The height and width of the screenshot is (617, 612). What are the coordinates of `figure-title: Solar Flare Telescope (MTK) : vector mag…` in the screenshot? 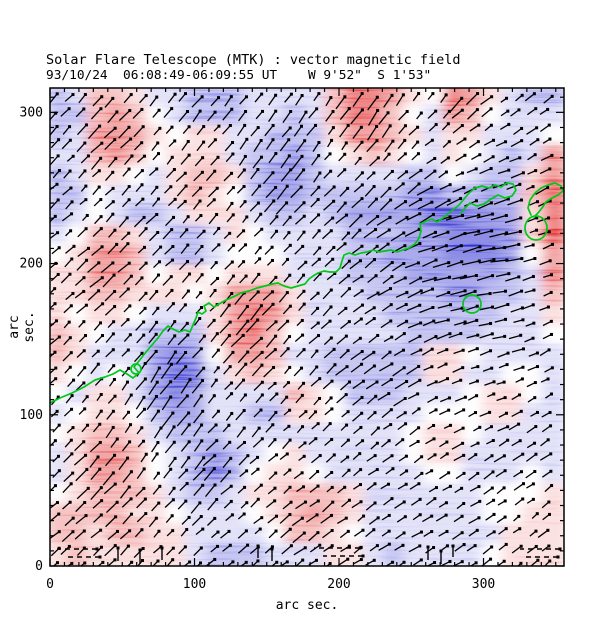 It's located at (253, 60).